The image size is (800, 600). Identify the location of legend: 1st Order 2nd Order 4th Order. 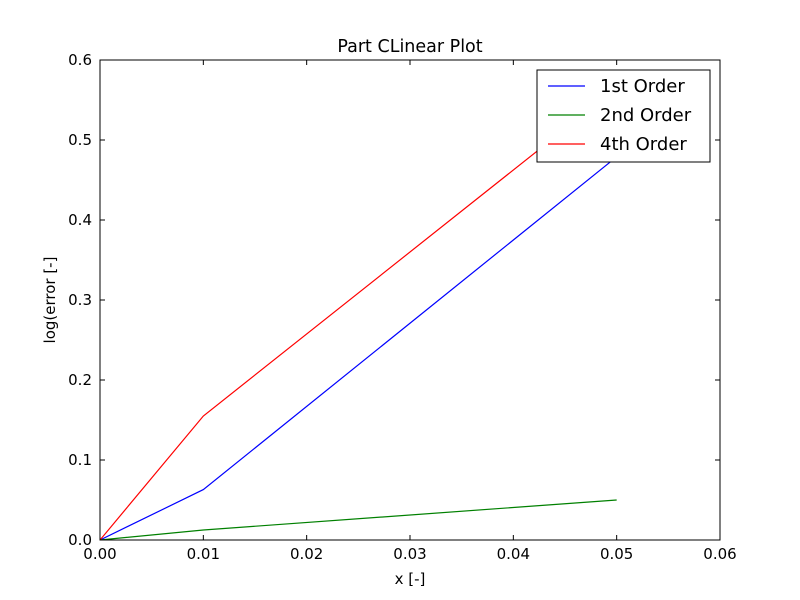
(623, 116).